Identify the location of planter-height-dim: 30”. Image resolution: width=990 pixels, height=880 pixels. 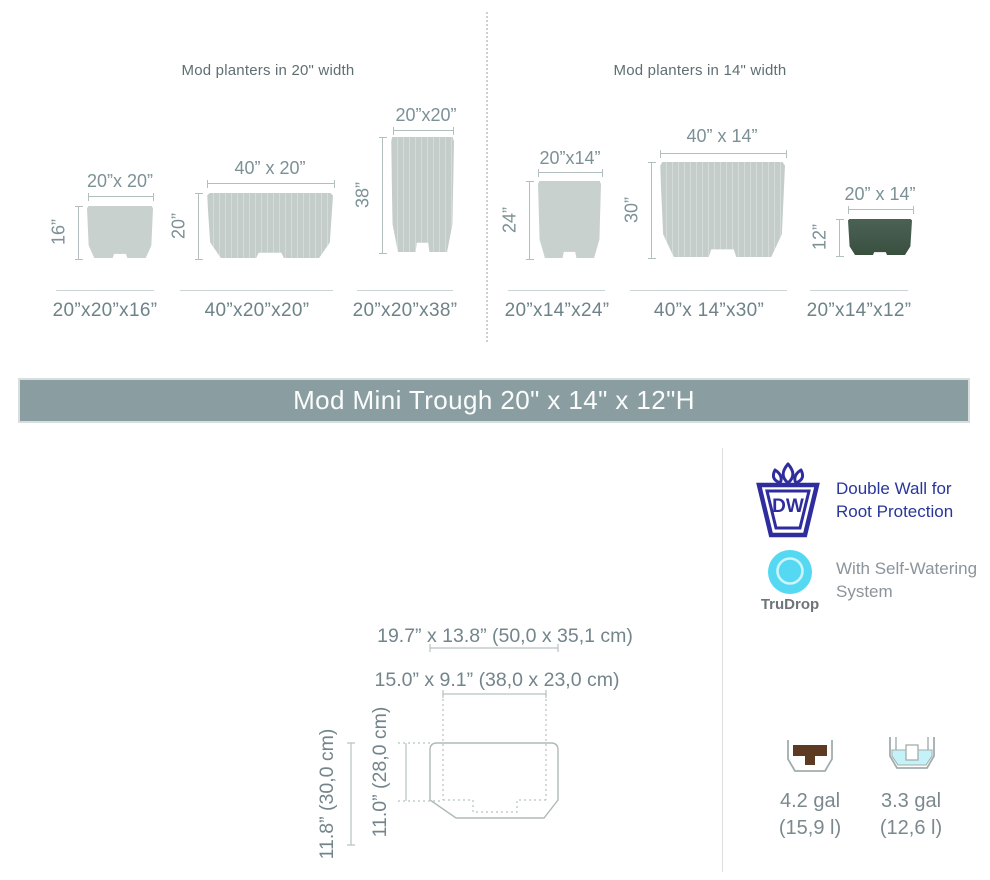
(632, 209).